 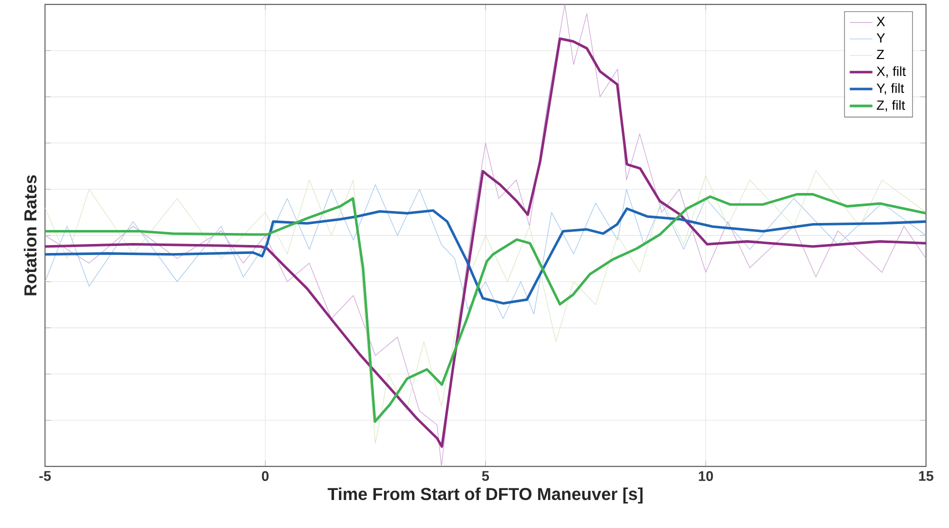 I want to click on legend-label: X, filt, so click(x=891, y=72).